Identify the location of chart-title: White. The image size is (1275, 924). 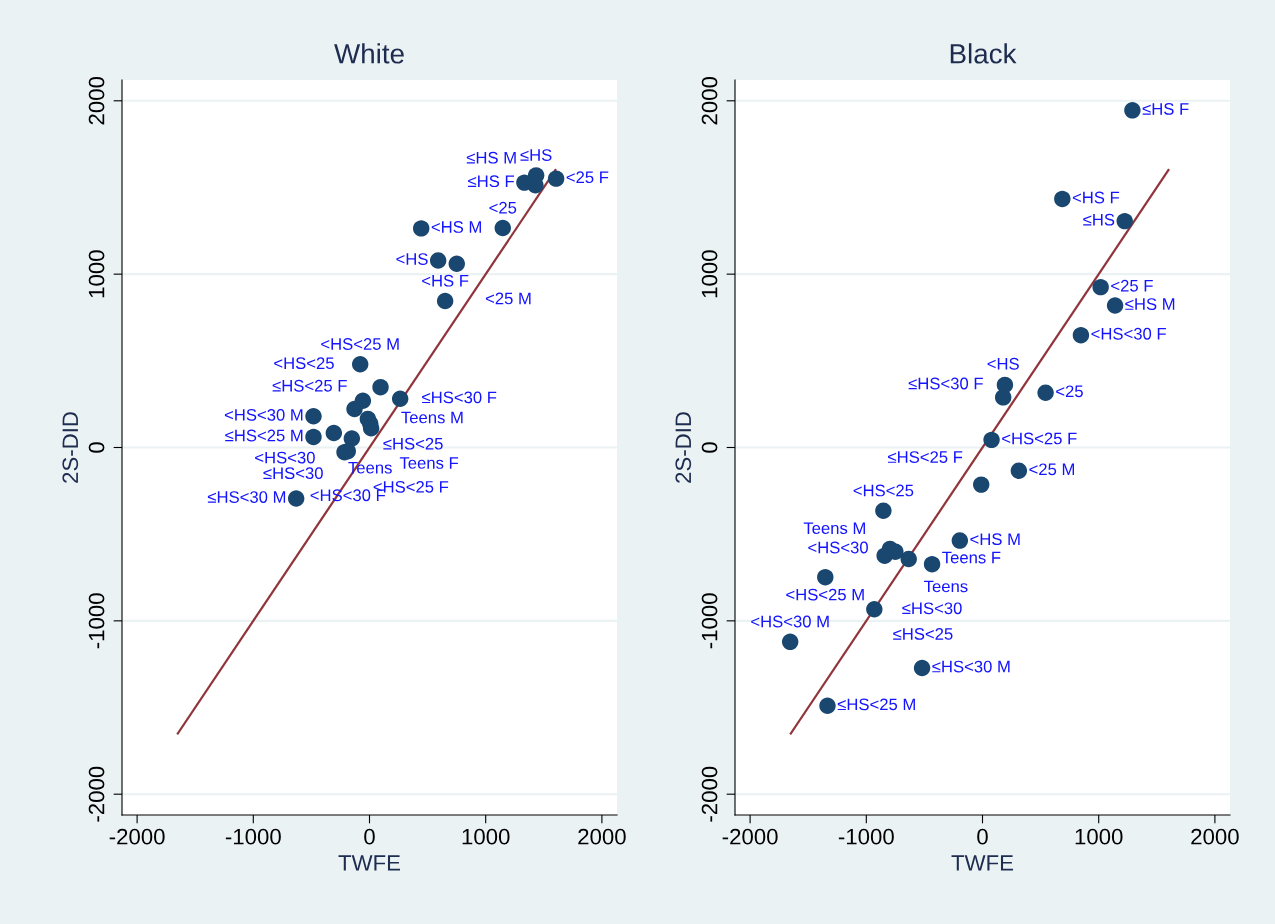
(369, 53).